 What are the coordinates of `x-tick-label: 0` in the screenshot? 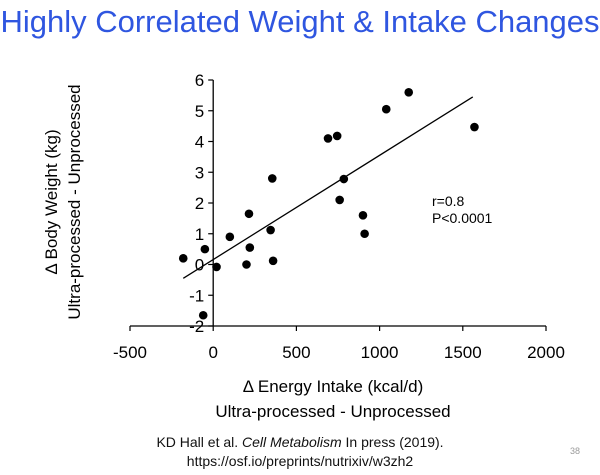 It's located at (212, 352).